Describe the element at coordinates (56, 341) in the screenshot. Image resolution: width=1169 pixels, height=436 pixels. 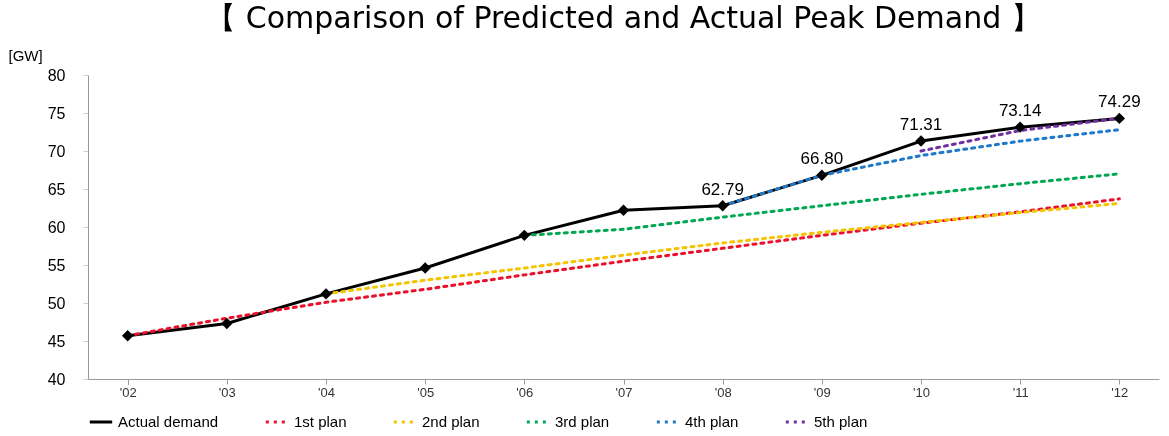
I see `y-tick-label: 45` at that location.